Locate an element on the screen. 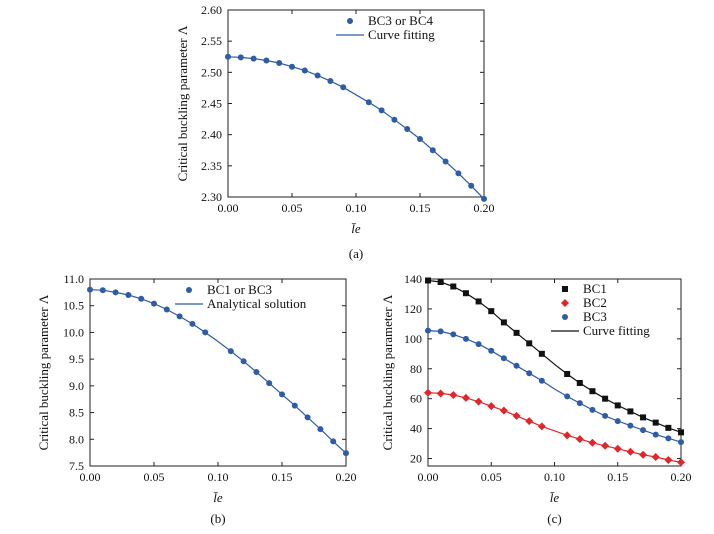 Image resolution: width=714 pixels, height=534 pixels. legend-label-1: BC2 is located at coordinates (595, 302).